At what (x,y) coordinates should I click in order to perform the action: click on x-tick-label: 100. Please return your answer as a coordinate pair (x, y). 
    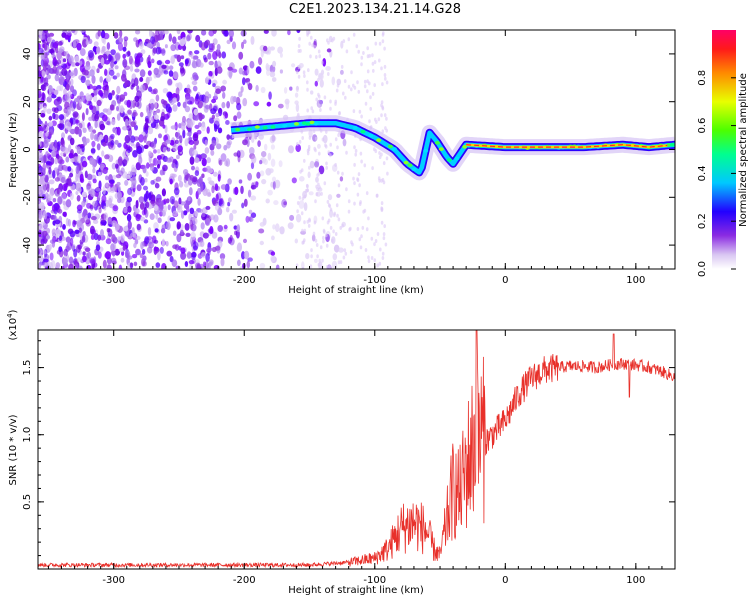
    Looking at the image, I should click on (635, 280).